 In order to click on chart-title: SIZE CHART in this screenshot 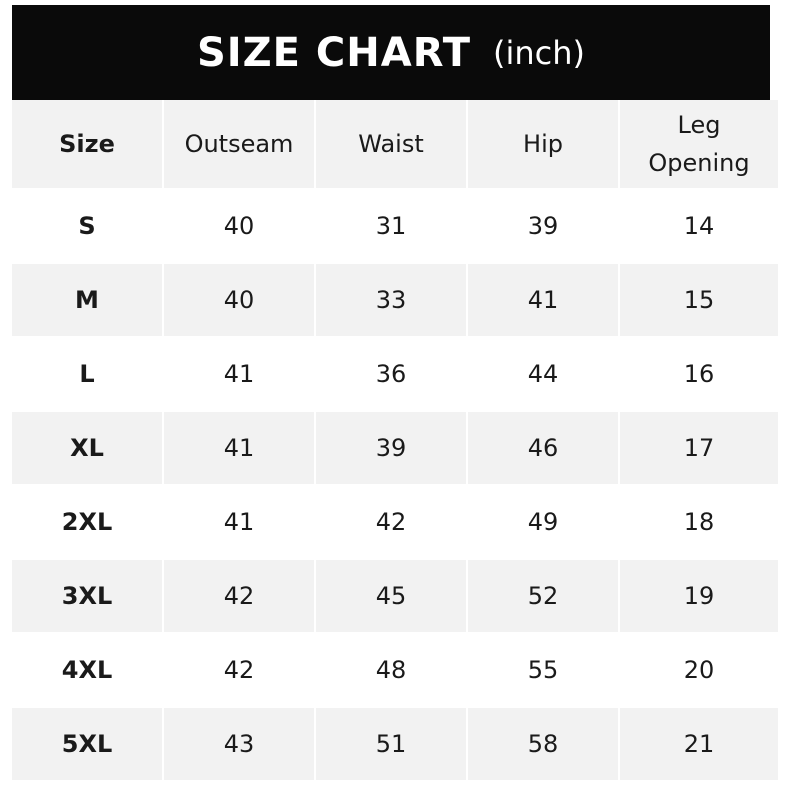, I will do `click(333, 52)`.